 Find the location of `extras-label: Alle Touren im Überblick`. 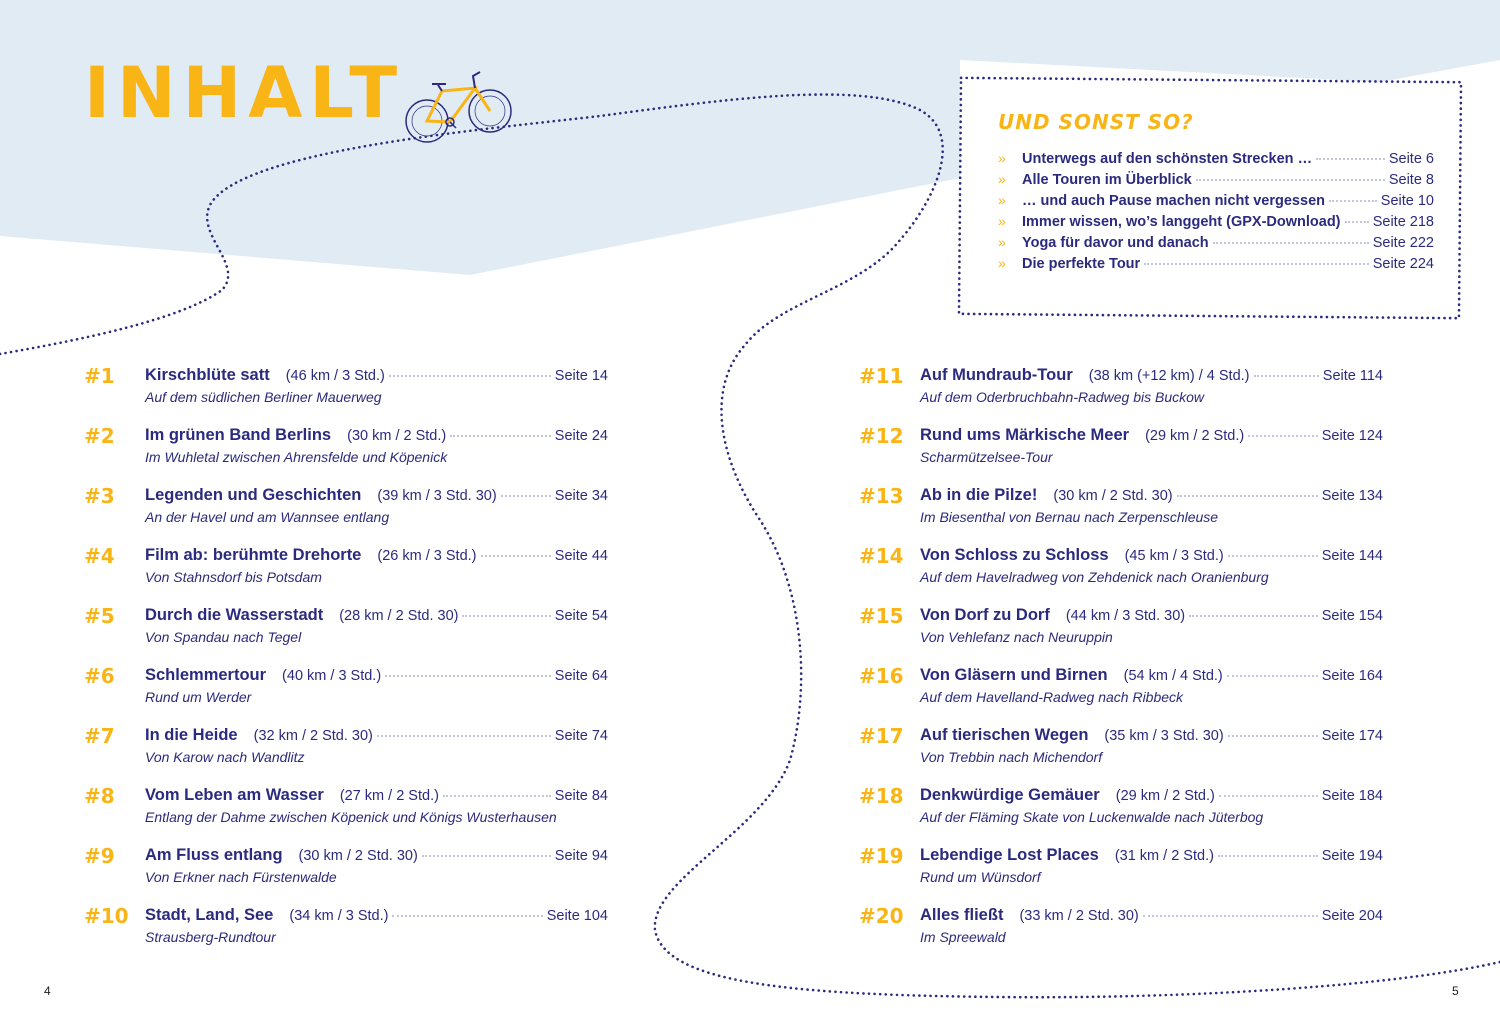

extras-label: Alle Touren im Überblick is located at coordinates (1107, 180).